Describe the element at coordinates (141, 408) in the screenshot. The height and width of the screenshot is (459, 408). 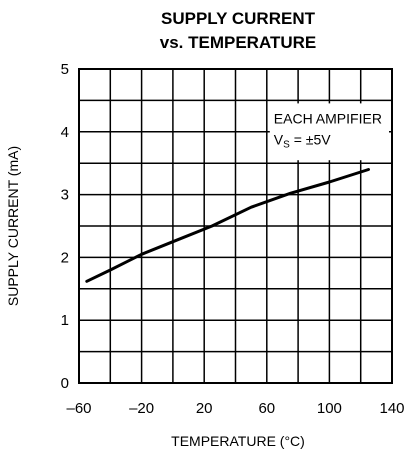
I see `x-tick-label: –20` at that location.